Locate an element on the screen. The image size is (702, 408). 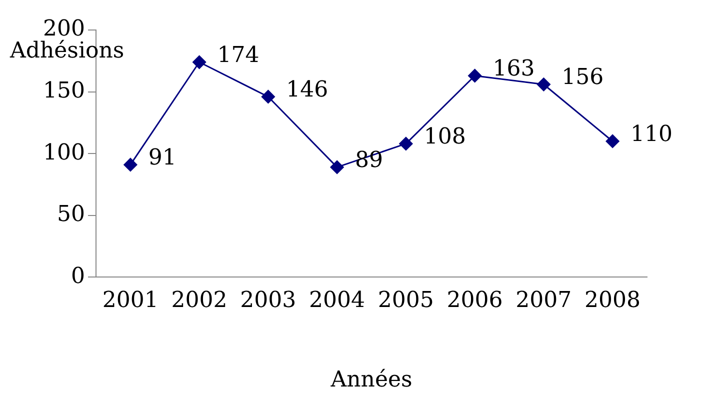
x-axis-title: Années is located at coordinates (371, 380).